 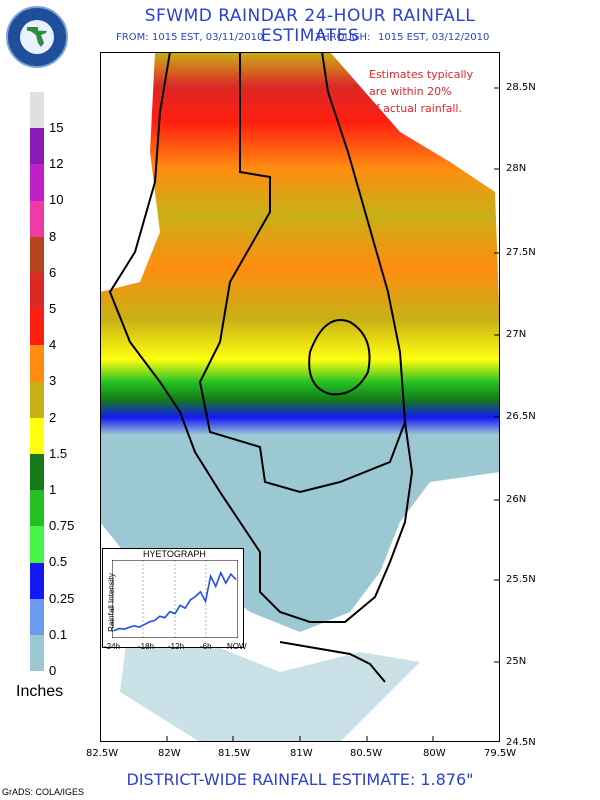 What do you see at coordinates (102, 753) in the screenshot?
I see `lon-label: 82.5W` at bounding box center [102, 753].